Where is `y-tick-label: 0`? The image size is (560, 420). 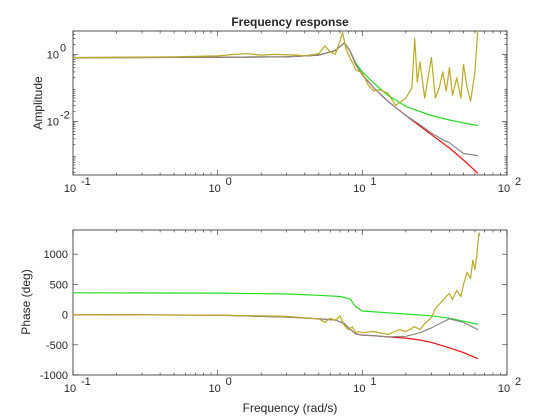 y-tick-label: 0 is located at coordinates (65, 316).